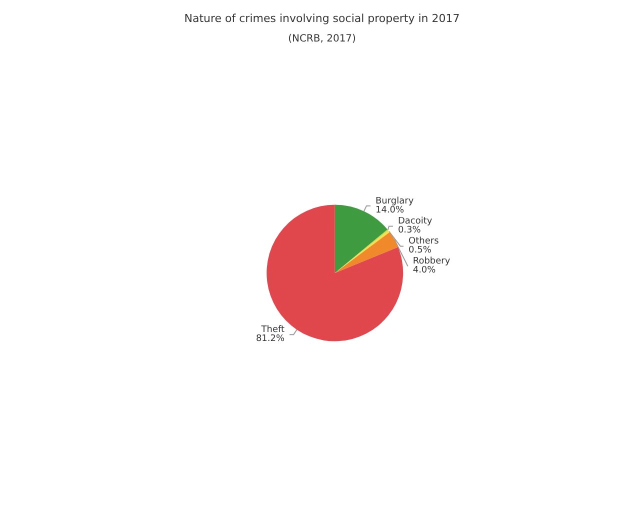 This screenshot has height=525, width=644. What do you see at coordinates (272, 330) in the screenshot?
I see `slice-label: Theft` at bounding box center [272, 330].